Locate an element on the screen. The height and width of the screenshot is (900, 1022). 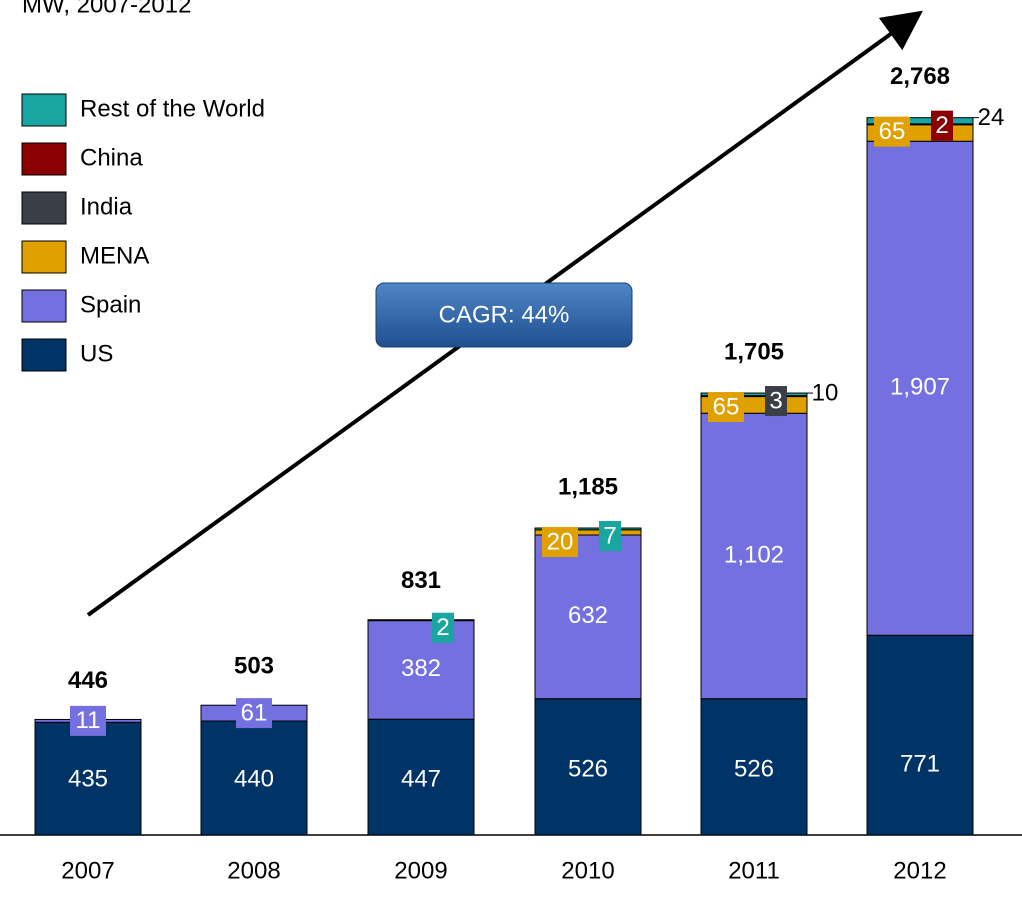
segment-label: 20 is located at coordinates (560, 541).